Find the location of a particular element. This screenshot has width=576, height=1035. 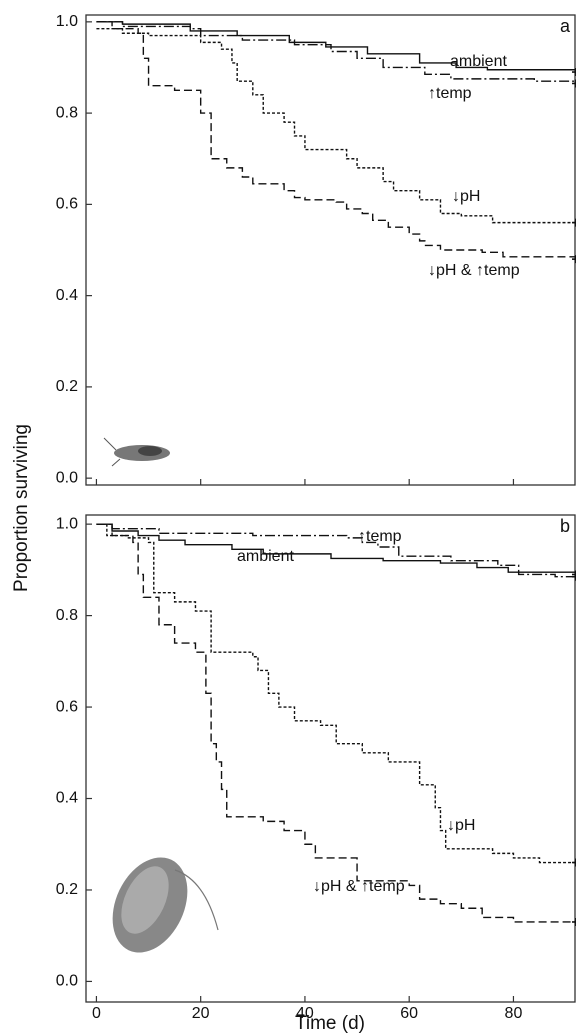

panel-label: b is located at coordinates (565, 526).